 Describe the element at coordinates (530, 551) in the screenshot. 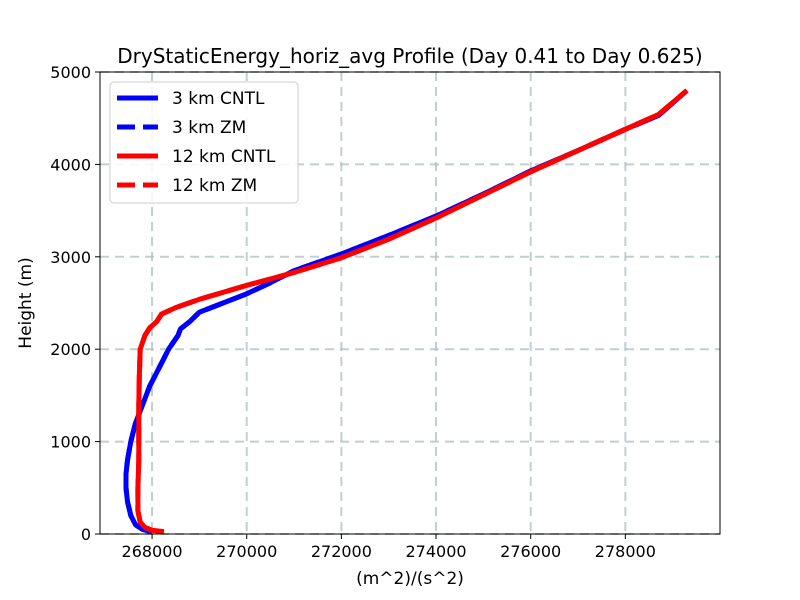

I see `x-tick-label: 276000` at that location.